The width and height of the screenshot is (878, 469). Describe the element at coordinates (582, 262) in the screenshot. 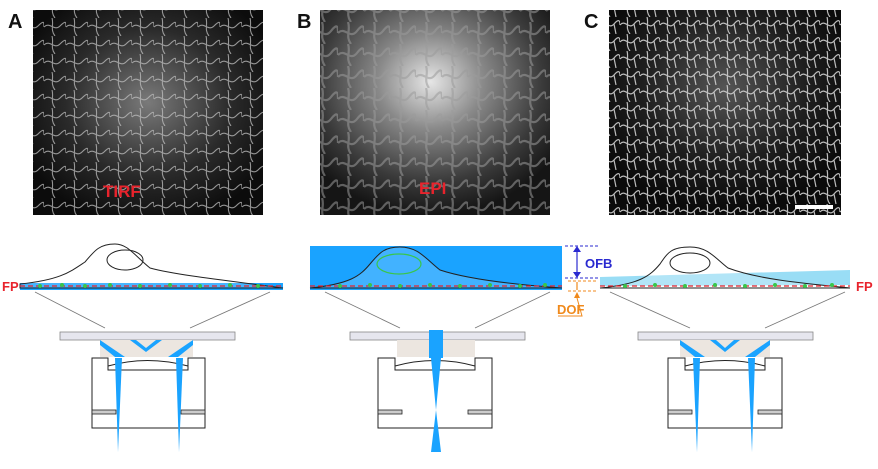

I see `ofb-bracket` at that location.